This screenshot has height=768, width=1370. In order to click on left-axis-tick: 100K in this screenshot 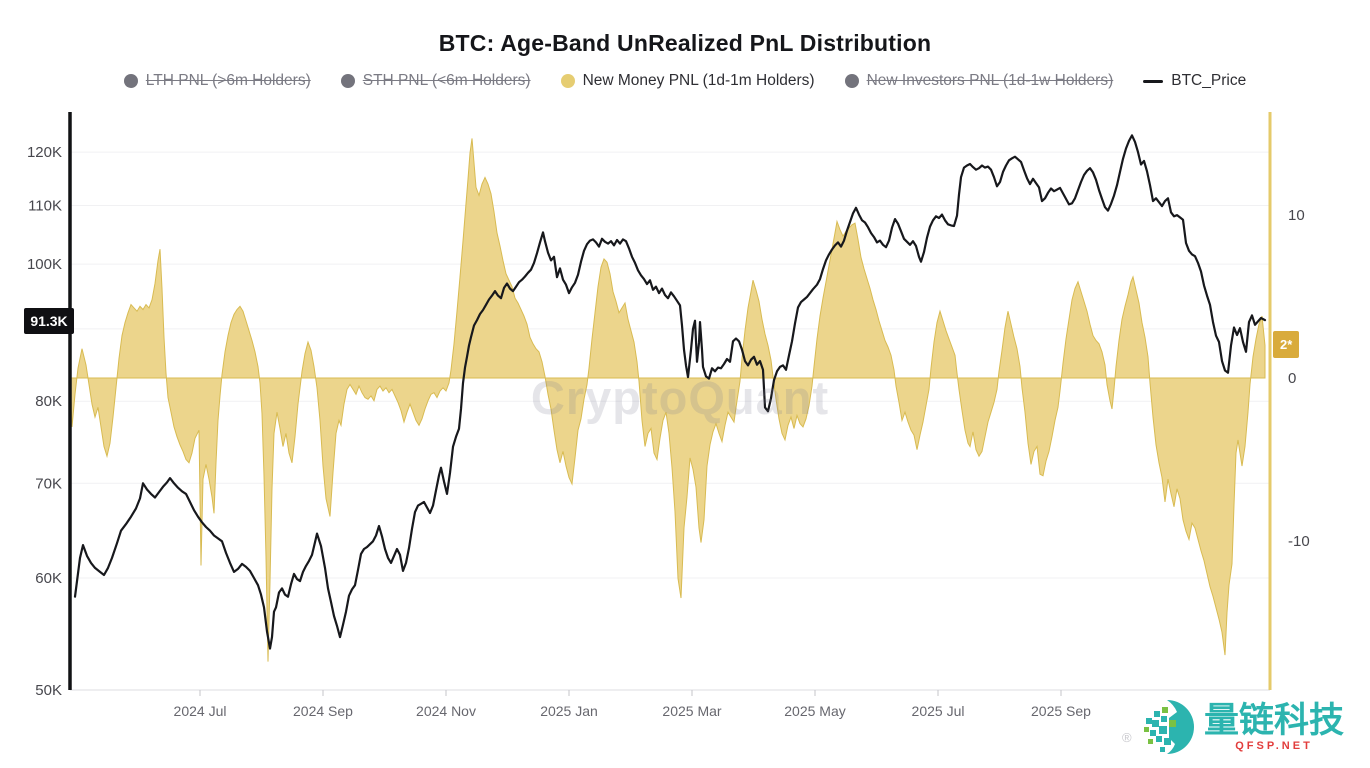, I will do `click(44, 264)`.